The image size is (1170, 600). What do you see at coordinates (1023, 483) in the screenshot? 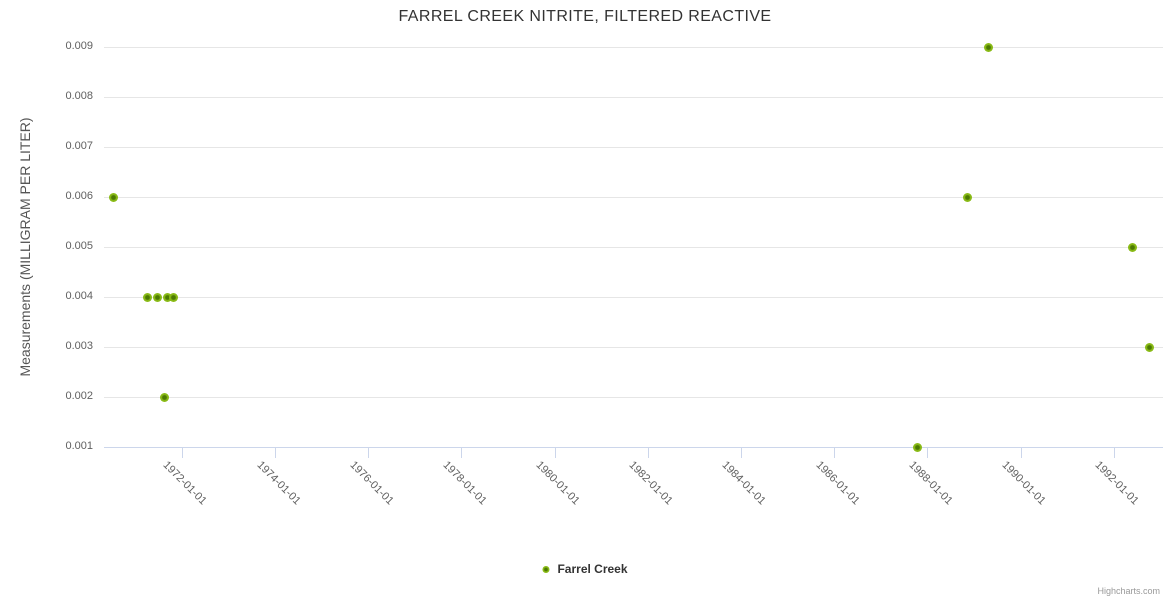
I see `x-axis-tick-label: 1990-01-01` at bounding box center [1023, 483].